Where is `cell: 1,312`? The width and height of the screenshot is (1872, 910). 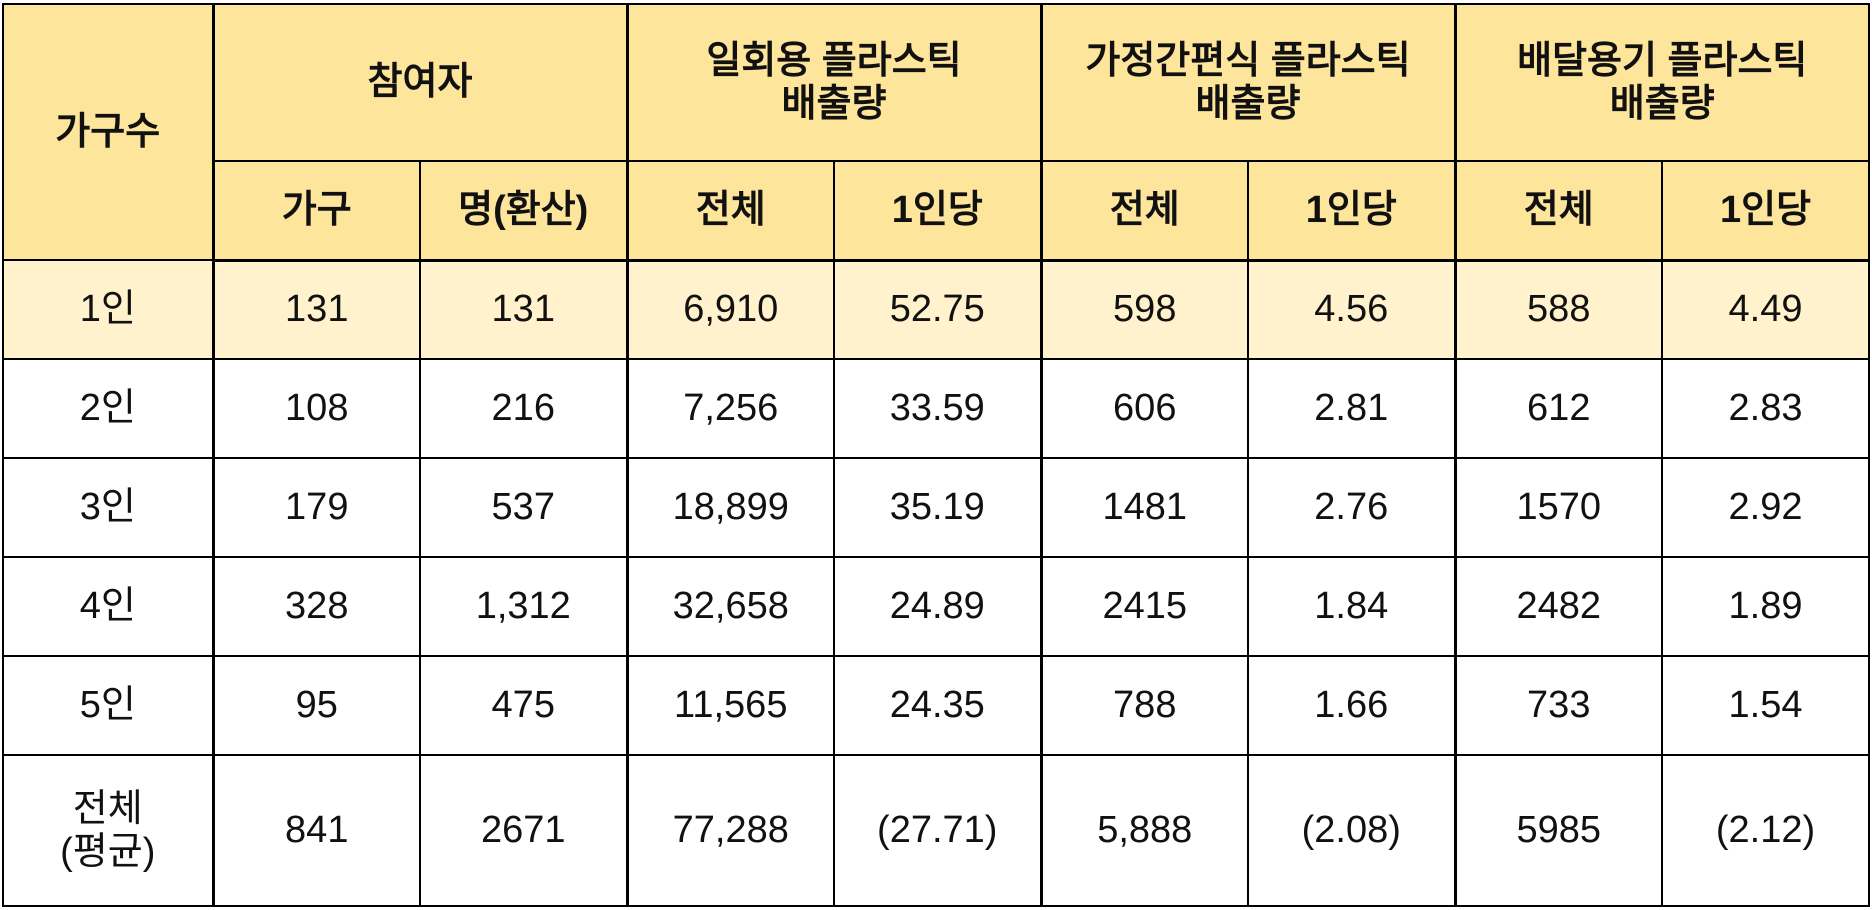
cell: 1,312 is located at coordinates (523, 606).